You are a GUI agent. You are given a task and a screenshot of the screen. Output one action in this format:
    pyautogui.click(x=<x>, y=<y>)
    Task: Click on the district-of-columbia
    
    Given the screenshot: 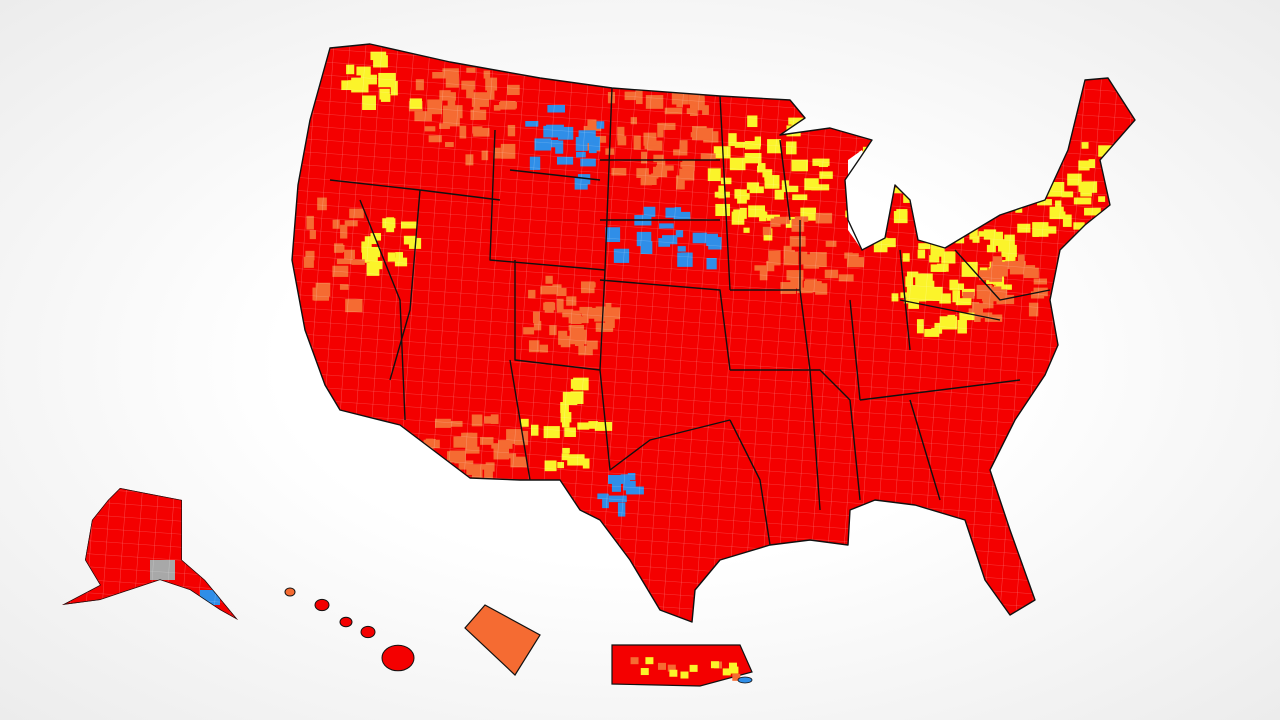 What is the action you would take?
    pyautogui.click(x=502, y=640)
    